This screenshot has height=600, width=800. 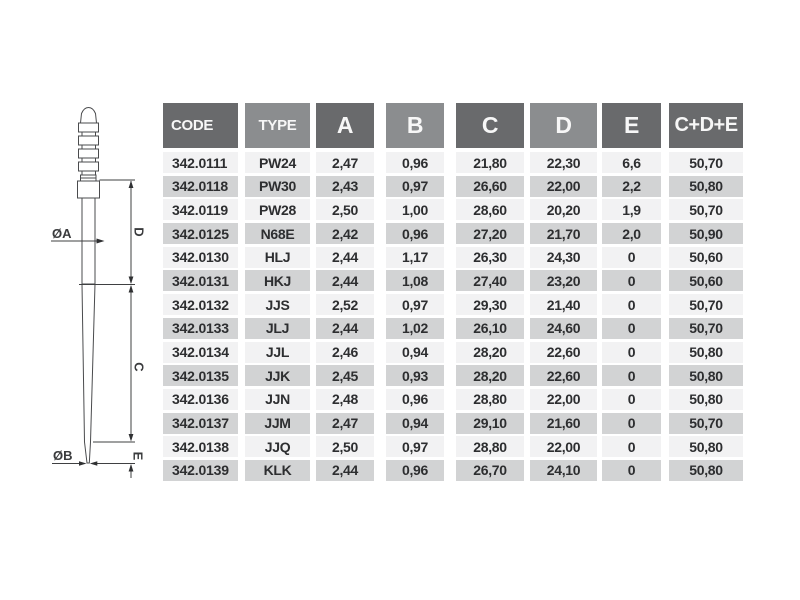 What do you see at coordinates (563, 234) in the screenshot?
I see `value-cell: 21,70` at bounding box center [563, 234].